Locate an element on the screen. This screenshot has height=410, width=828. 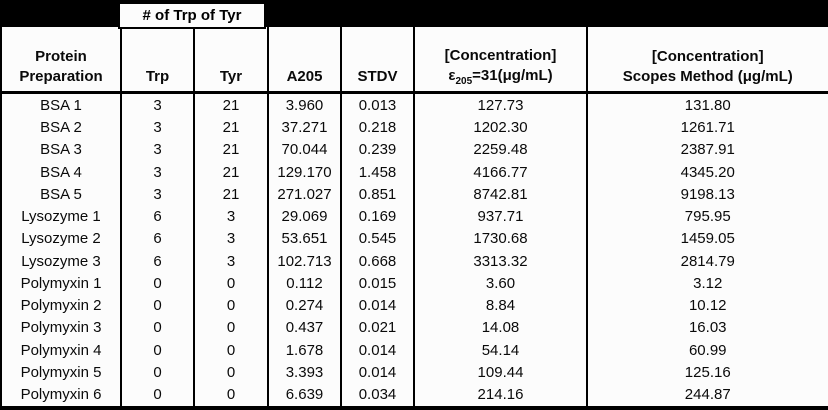
cell-stdv: 0.013 is located at coordinates (377, 104).